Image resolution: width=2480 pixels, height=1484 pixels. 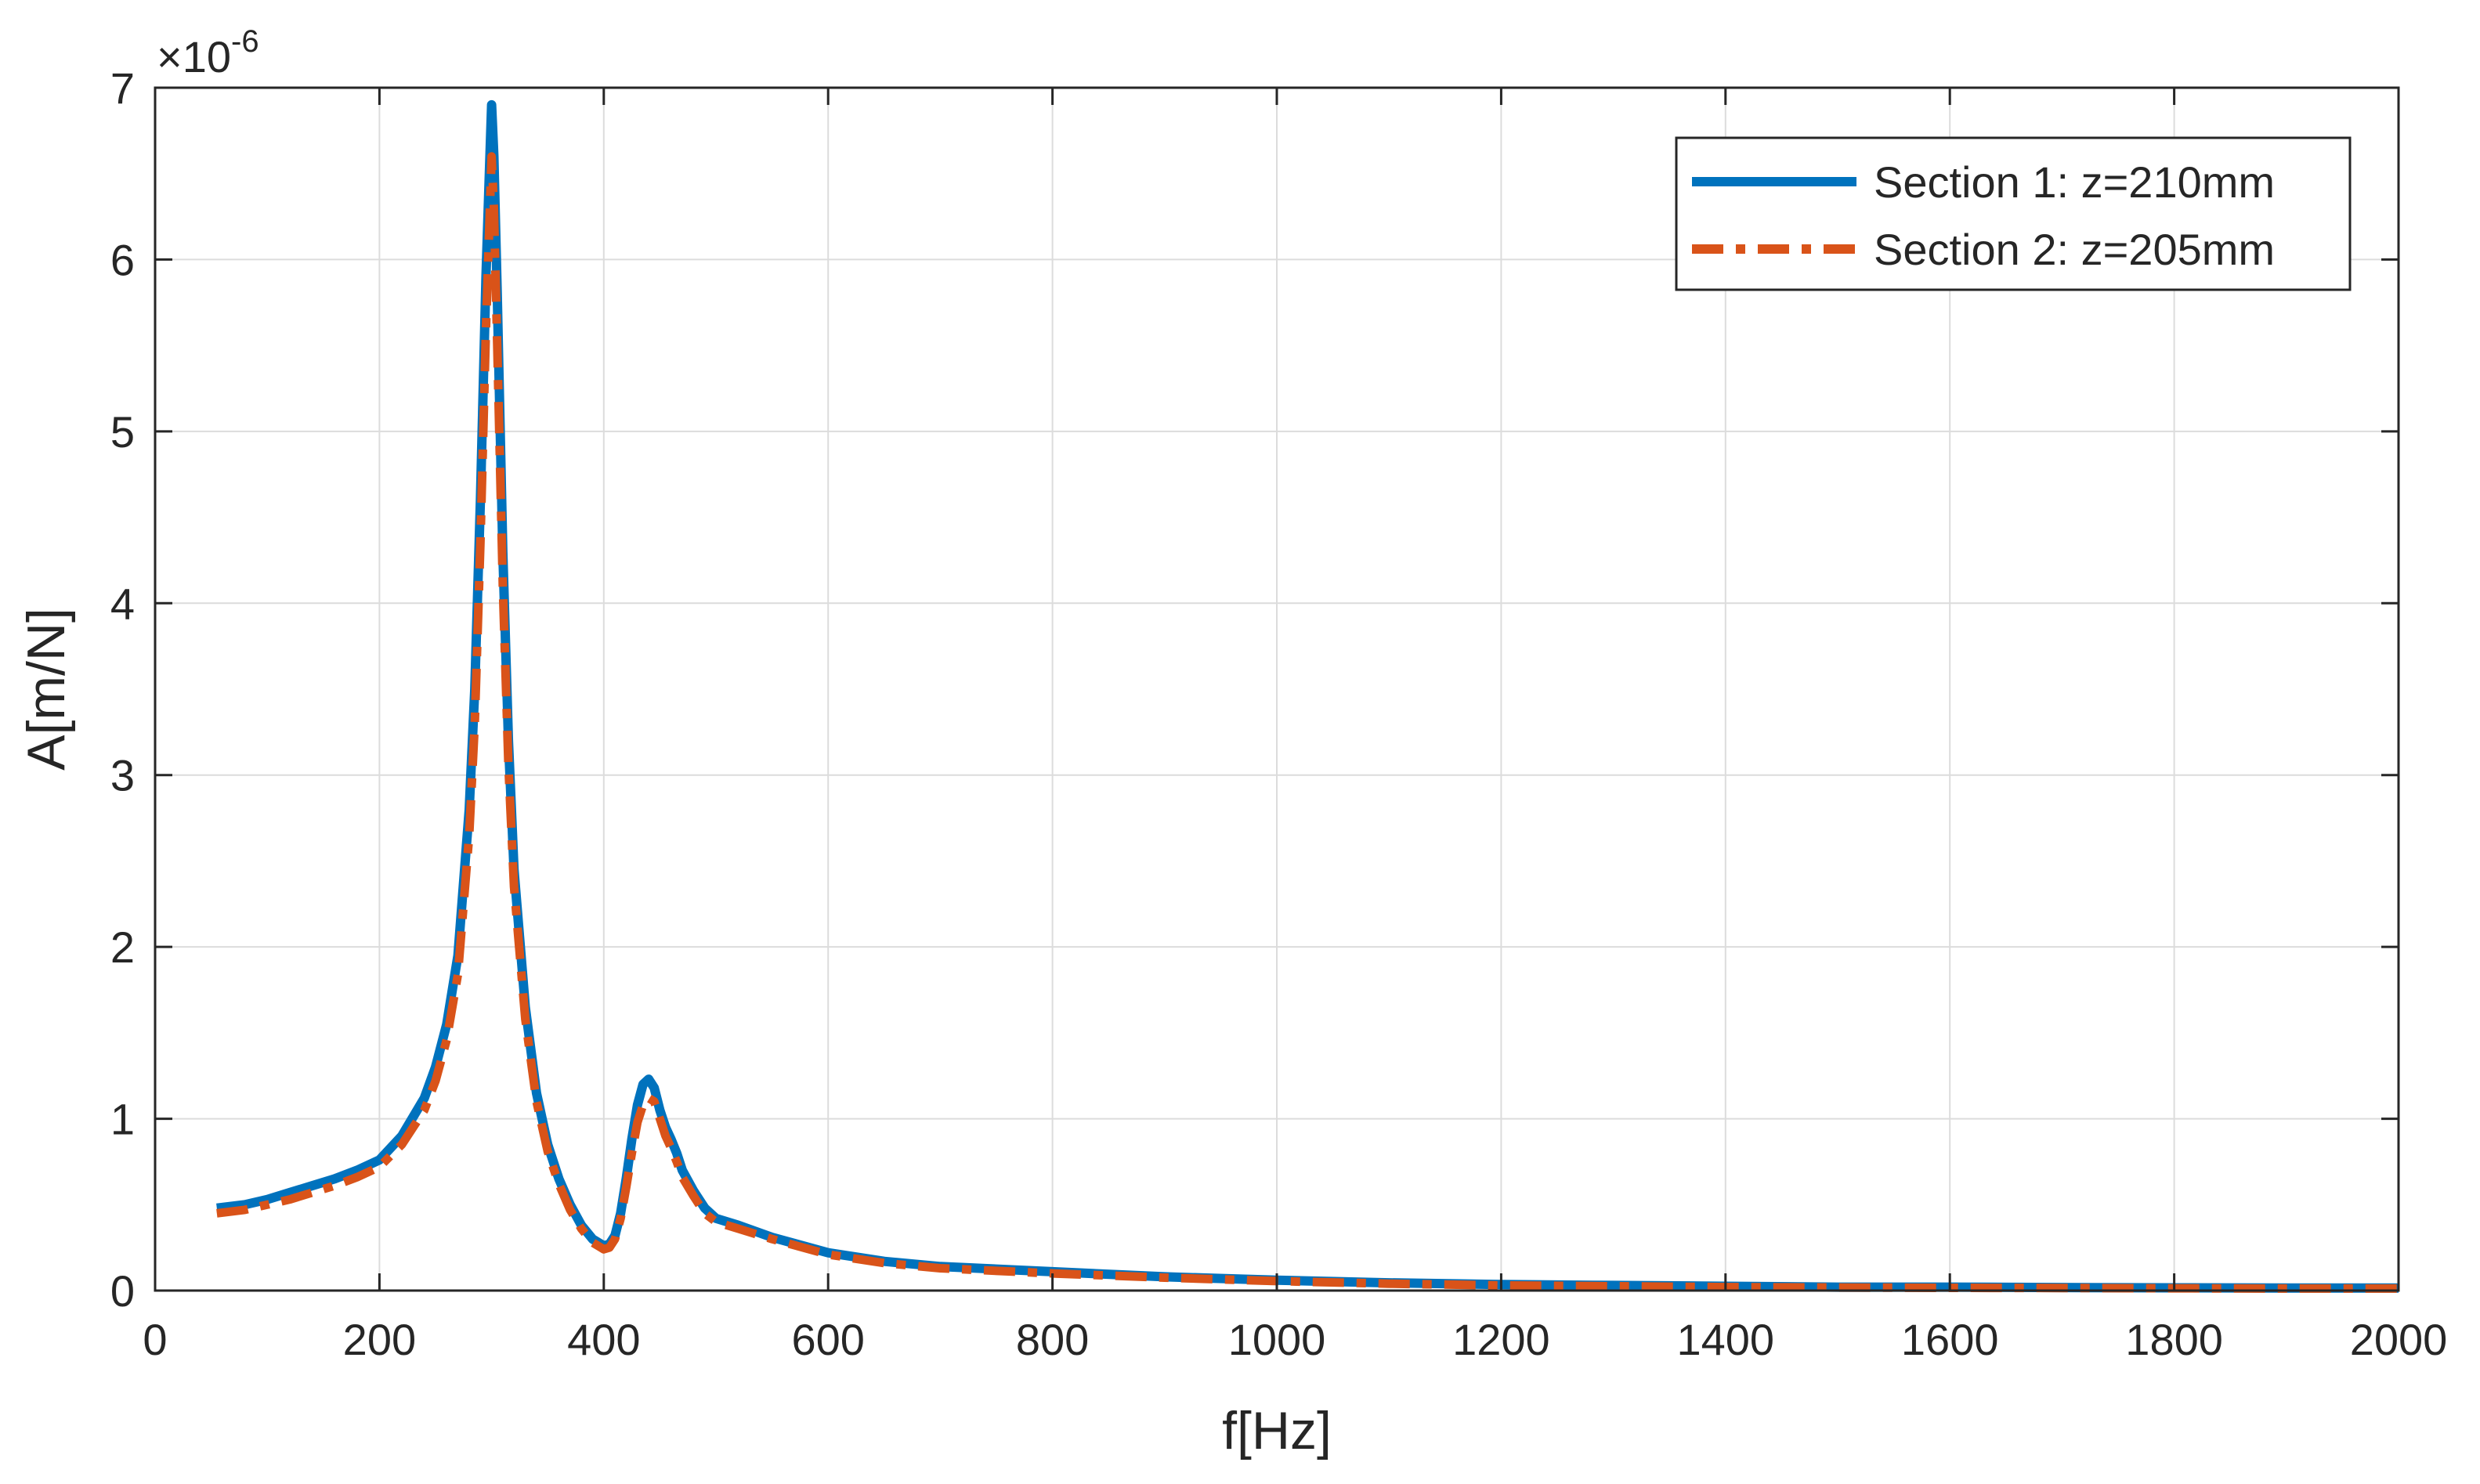 I want to click on y-multiplier: ×10, so click(x=194, y=56).